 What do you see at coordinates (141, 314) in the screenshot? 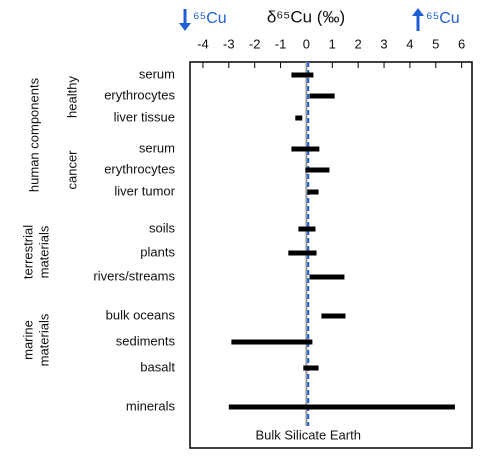
I see `category-label: bulk oceans` at bounding box center [141, 314].